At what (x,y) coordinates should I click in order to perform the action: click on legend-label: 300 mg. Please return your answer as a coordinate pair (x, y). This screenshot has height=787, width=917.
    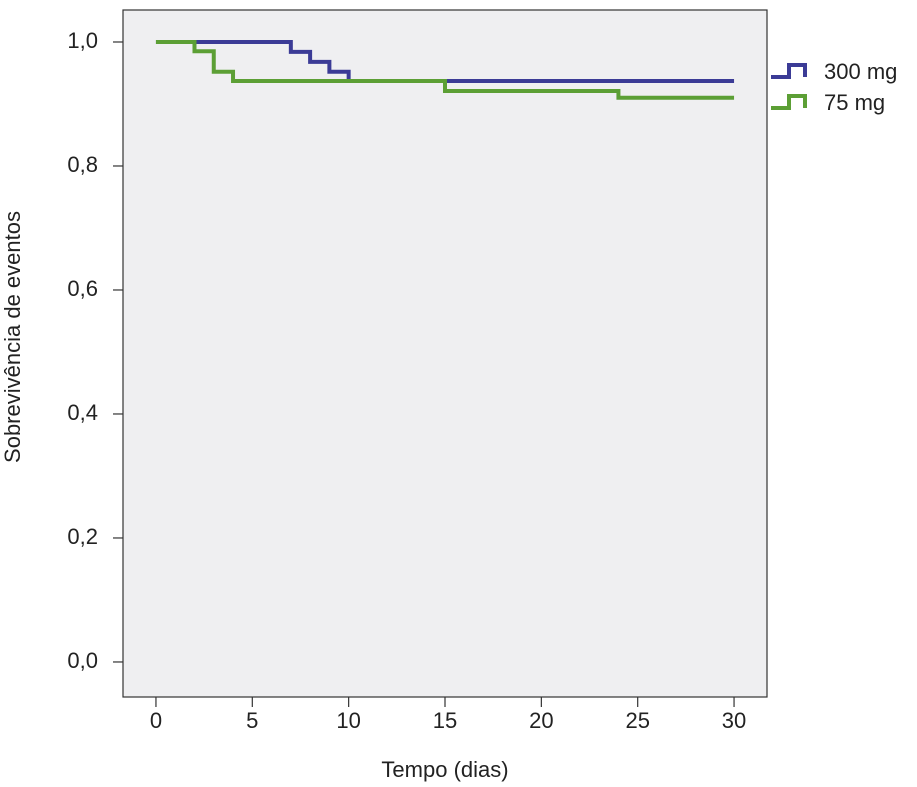
    Looking at the image, I should click on (860, 71).